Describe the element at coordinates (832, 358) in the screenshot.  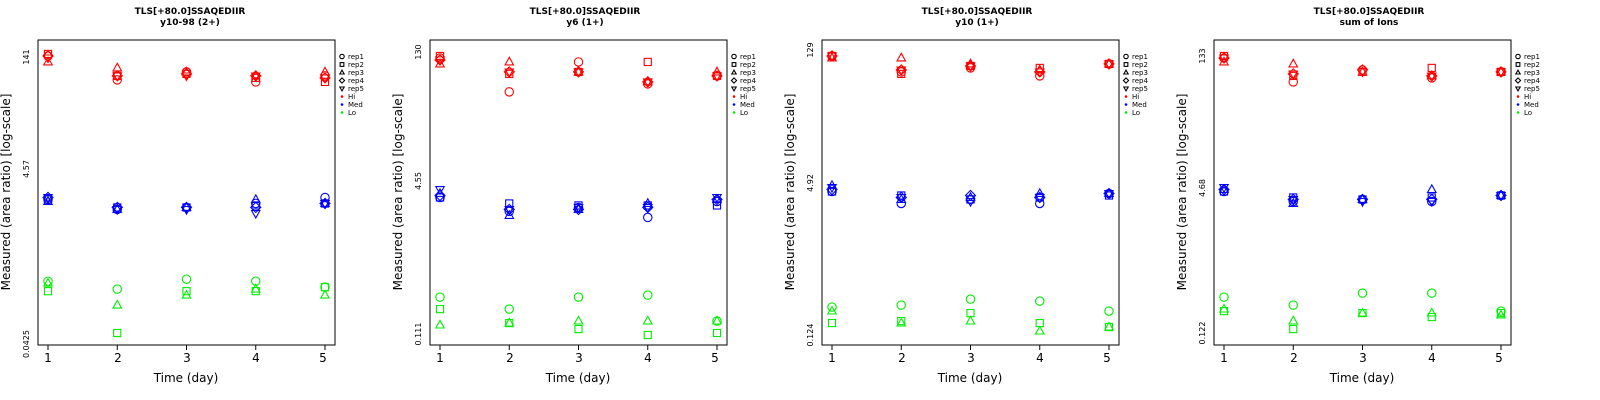
I see `x-tick-label: 1` at that location.